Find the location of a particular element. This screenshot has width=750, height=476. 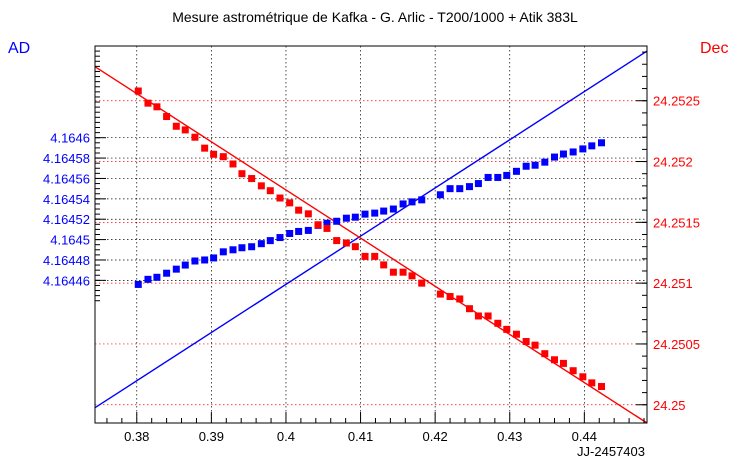

ad-tick-label: 4.16454 is located at coordinates (66, 199).